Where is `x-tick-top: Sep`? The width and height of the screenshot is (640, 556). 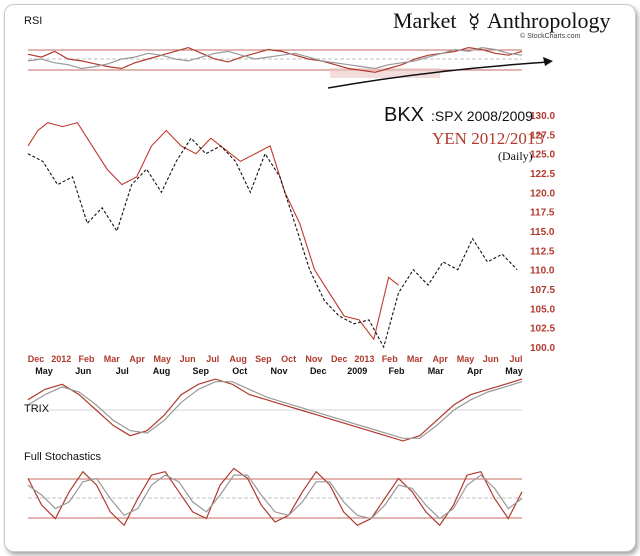
x-tick-top: Sep is located at coordinates (263, 359).